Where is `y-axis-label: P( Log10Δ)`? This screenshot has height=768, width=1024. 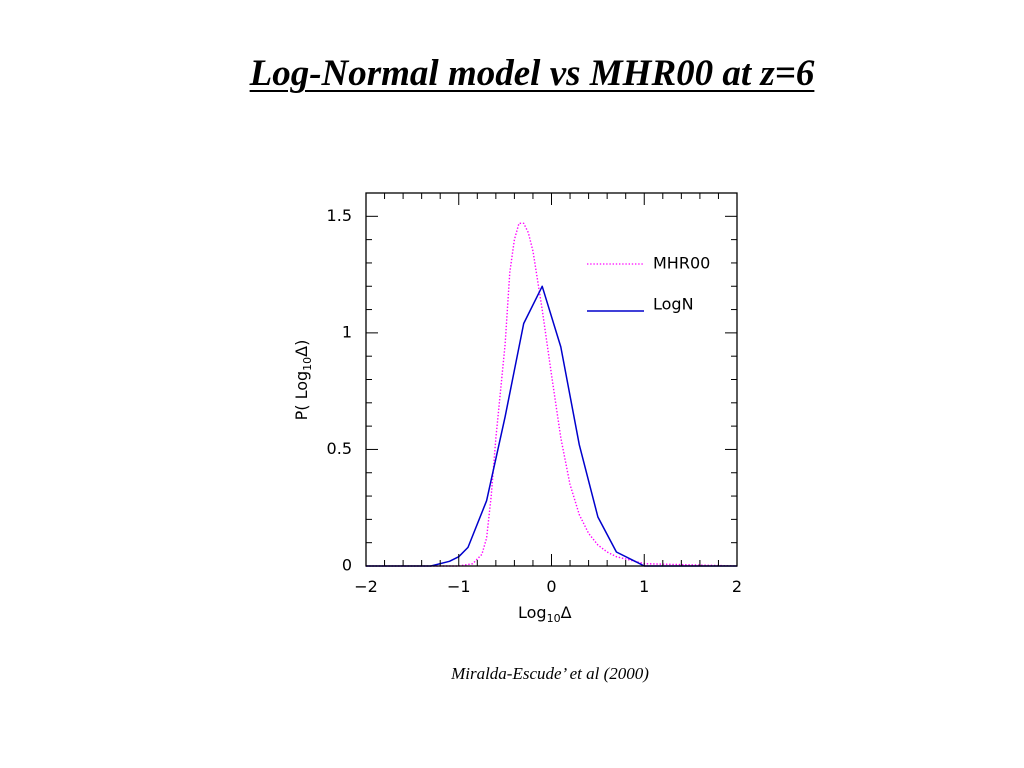 y-axis-label: P( Log10Δ) is located at coordinates (303, 380).